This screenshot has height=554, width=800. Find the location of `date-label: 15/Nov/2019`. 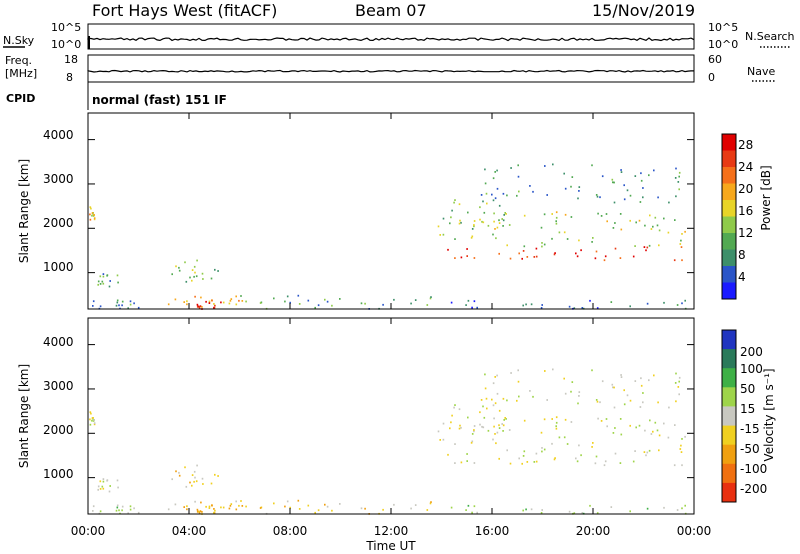

date-label: 15/Nov/2019 is located at coordinates (643, 10).